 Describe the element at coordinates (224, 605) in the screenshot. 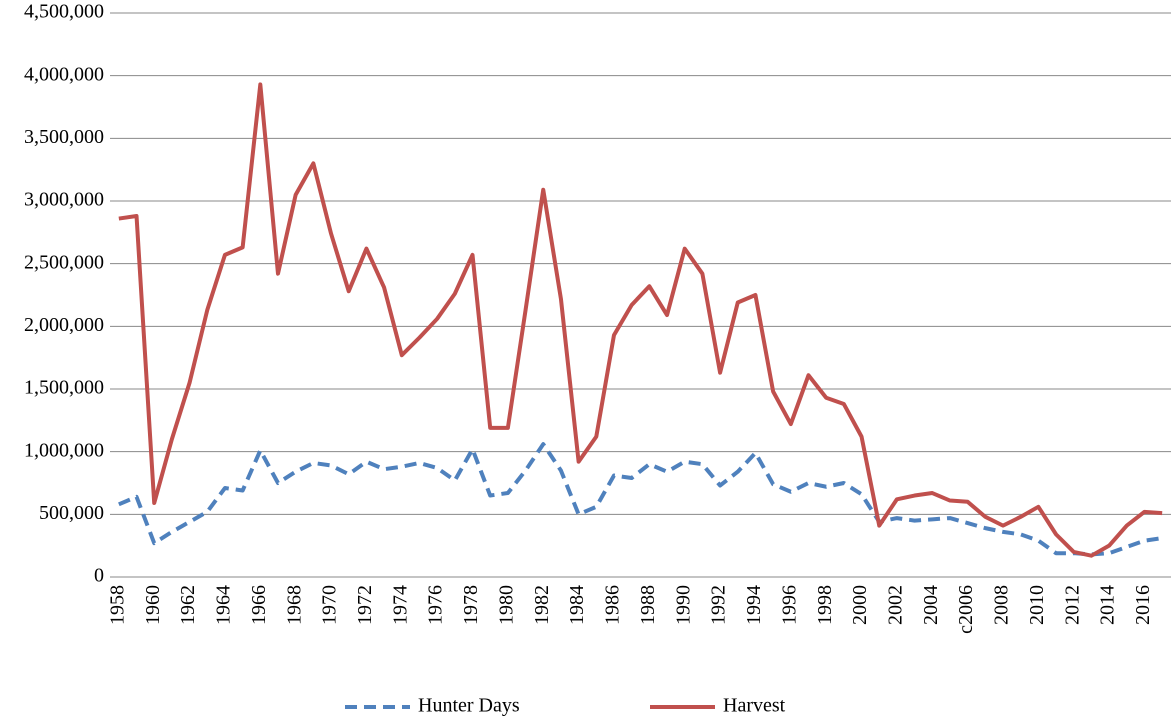

I see `x-tick-label: 1964` at that location.